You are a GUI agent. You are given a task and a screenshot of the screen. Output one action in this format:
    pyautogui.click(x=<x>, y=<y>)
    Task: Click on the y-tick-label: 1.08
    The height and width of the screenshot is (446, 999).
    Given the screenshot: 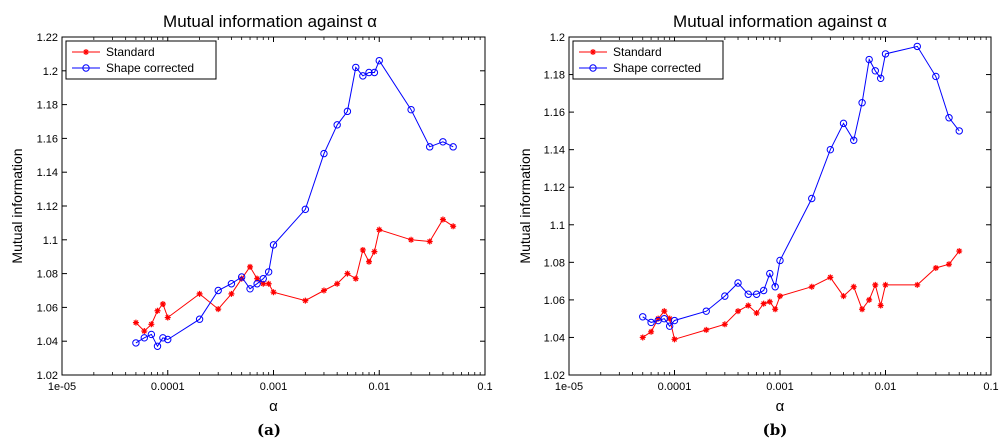 What is the action you would take?
    pyautogui.click(x=47, y=275)
    